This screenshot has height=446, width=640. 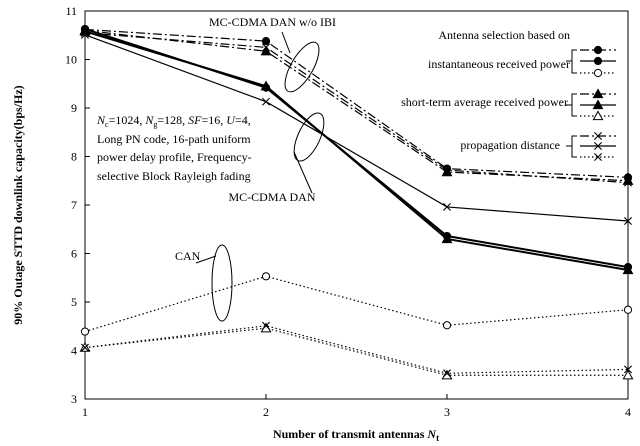 I want to click on dan-annotation: MC-CDMA DAN, so click(x=271, y=197).